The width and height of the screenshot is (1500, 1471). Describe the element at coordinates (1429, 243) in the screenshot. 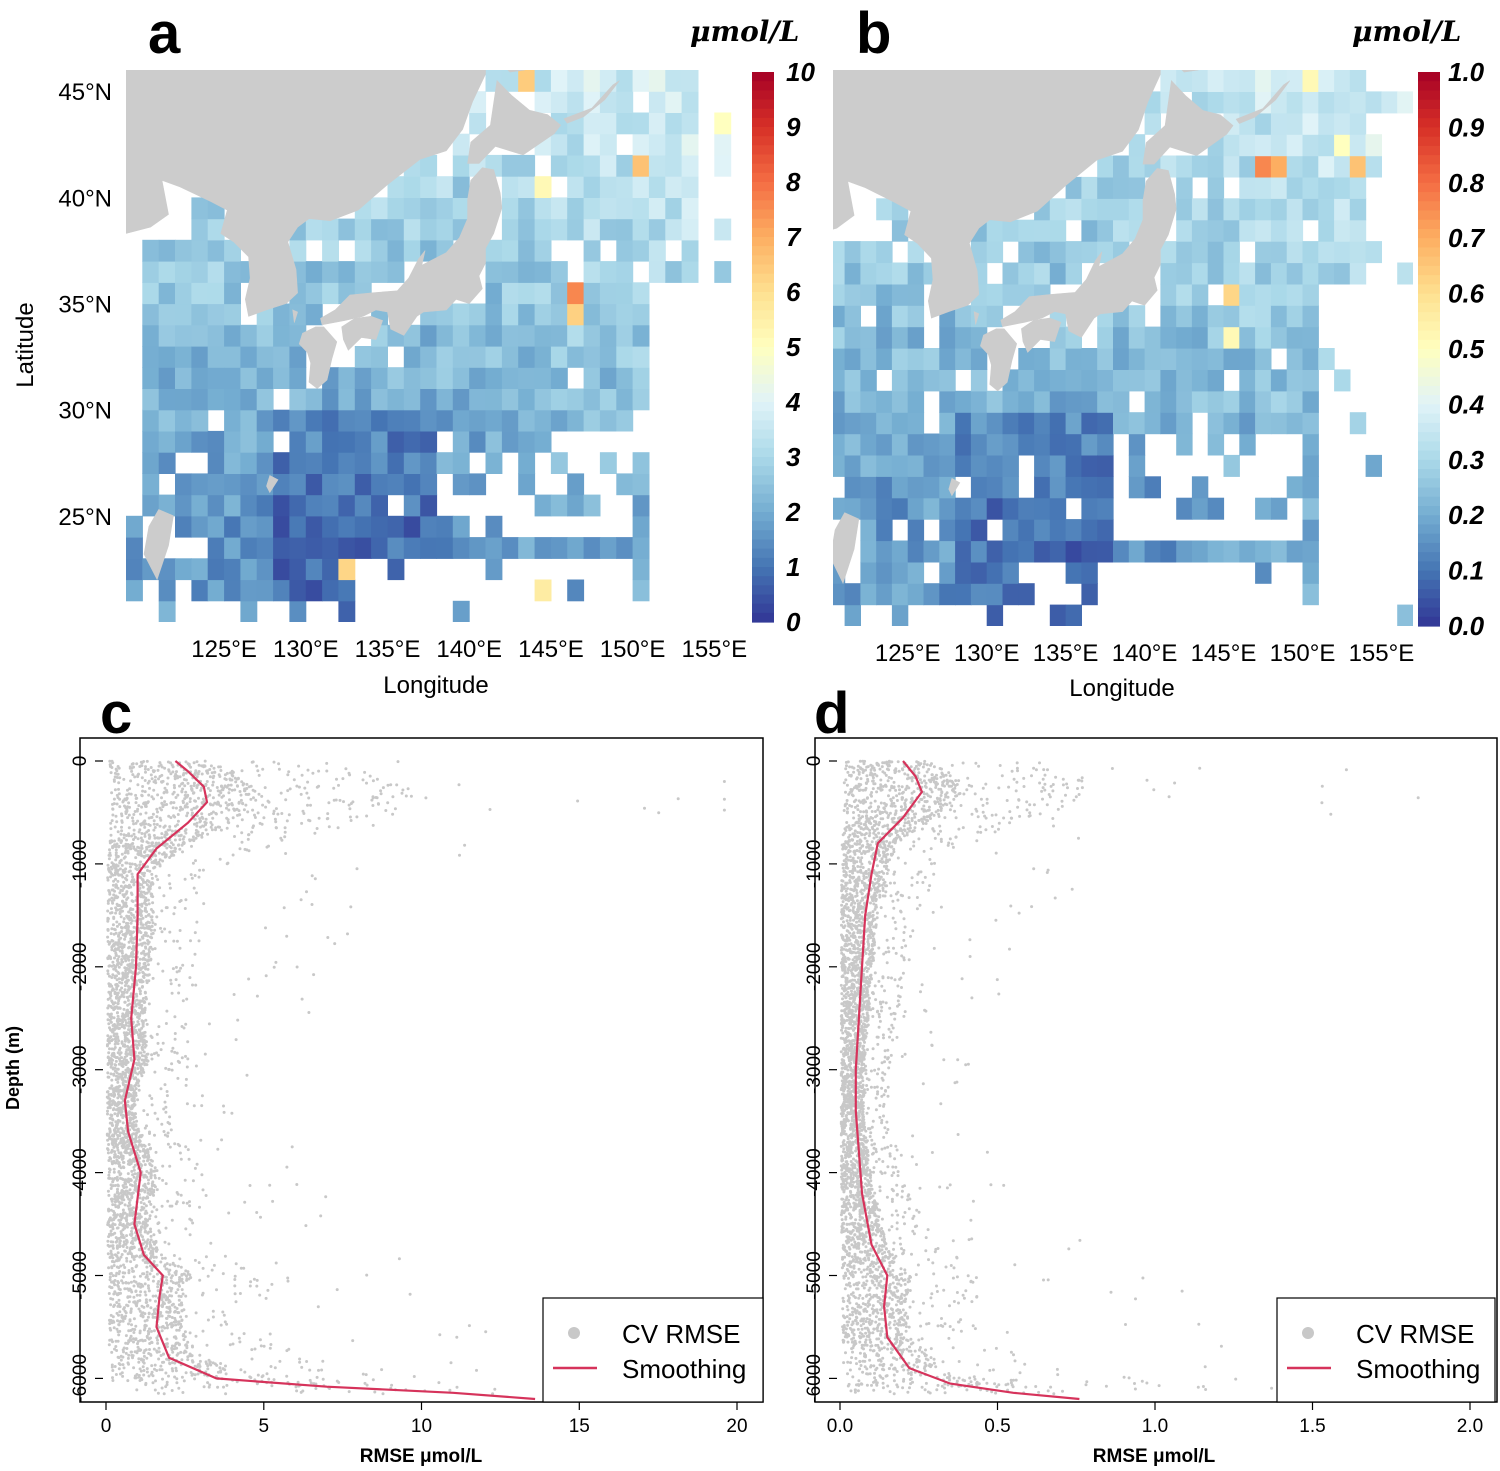

I see `panel-b-colorbar-segment` at that location.